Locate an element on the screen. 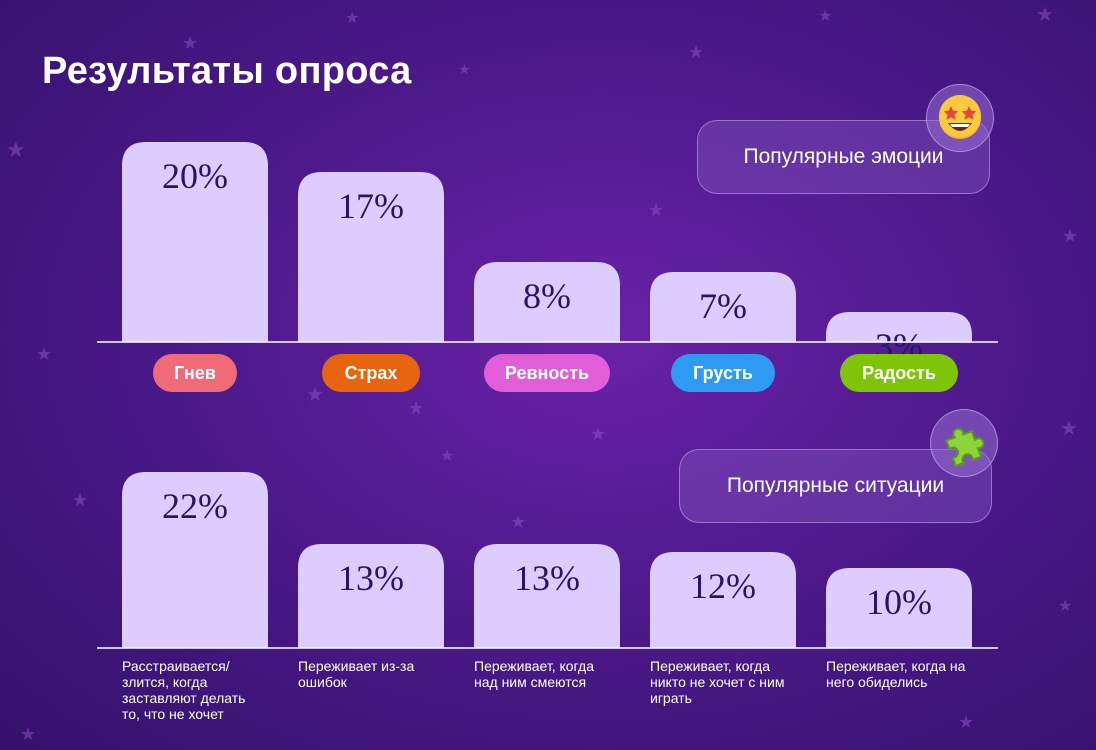  bar-value-label: 22% is located at coordinates (195, 506).